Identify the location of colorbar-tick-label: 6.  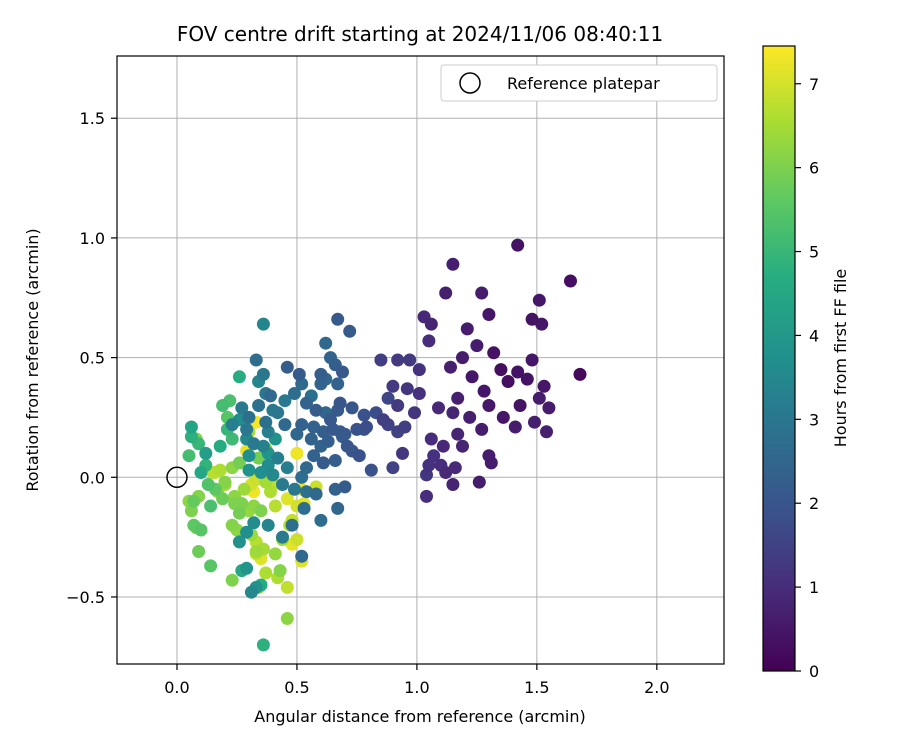
(814, 168).